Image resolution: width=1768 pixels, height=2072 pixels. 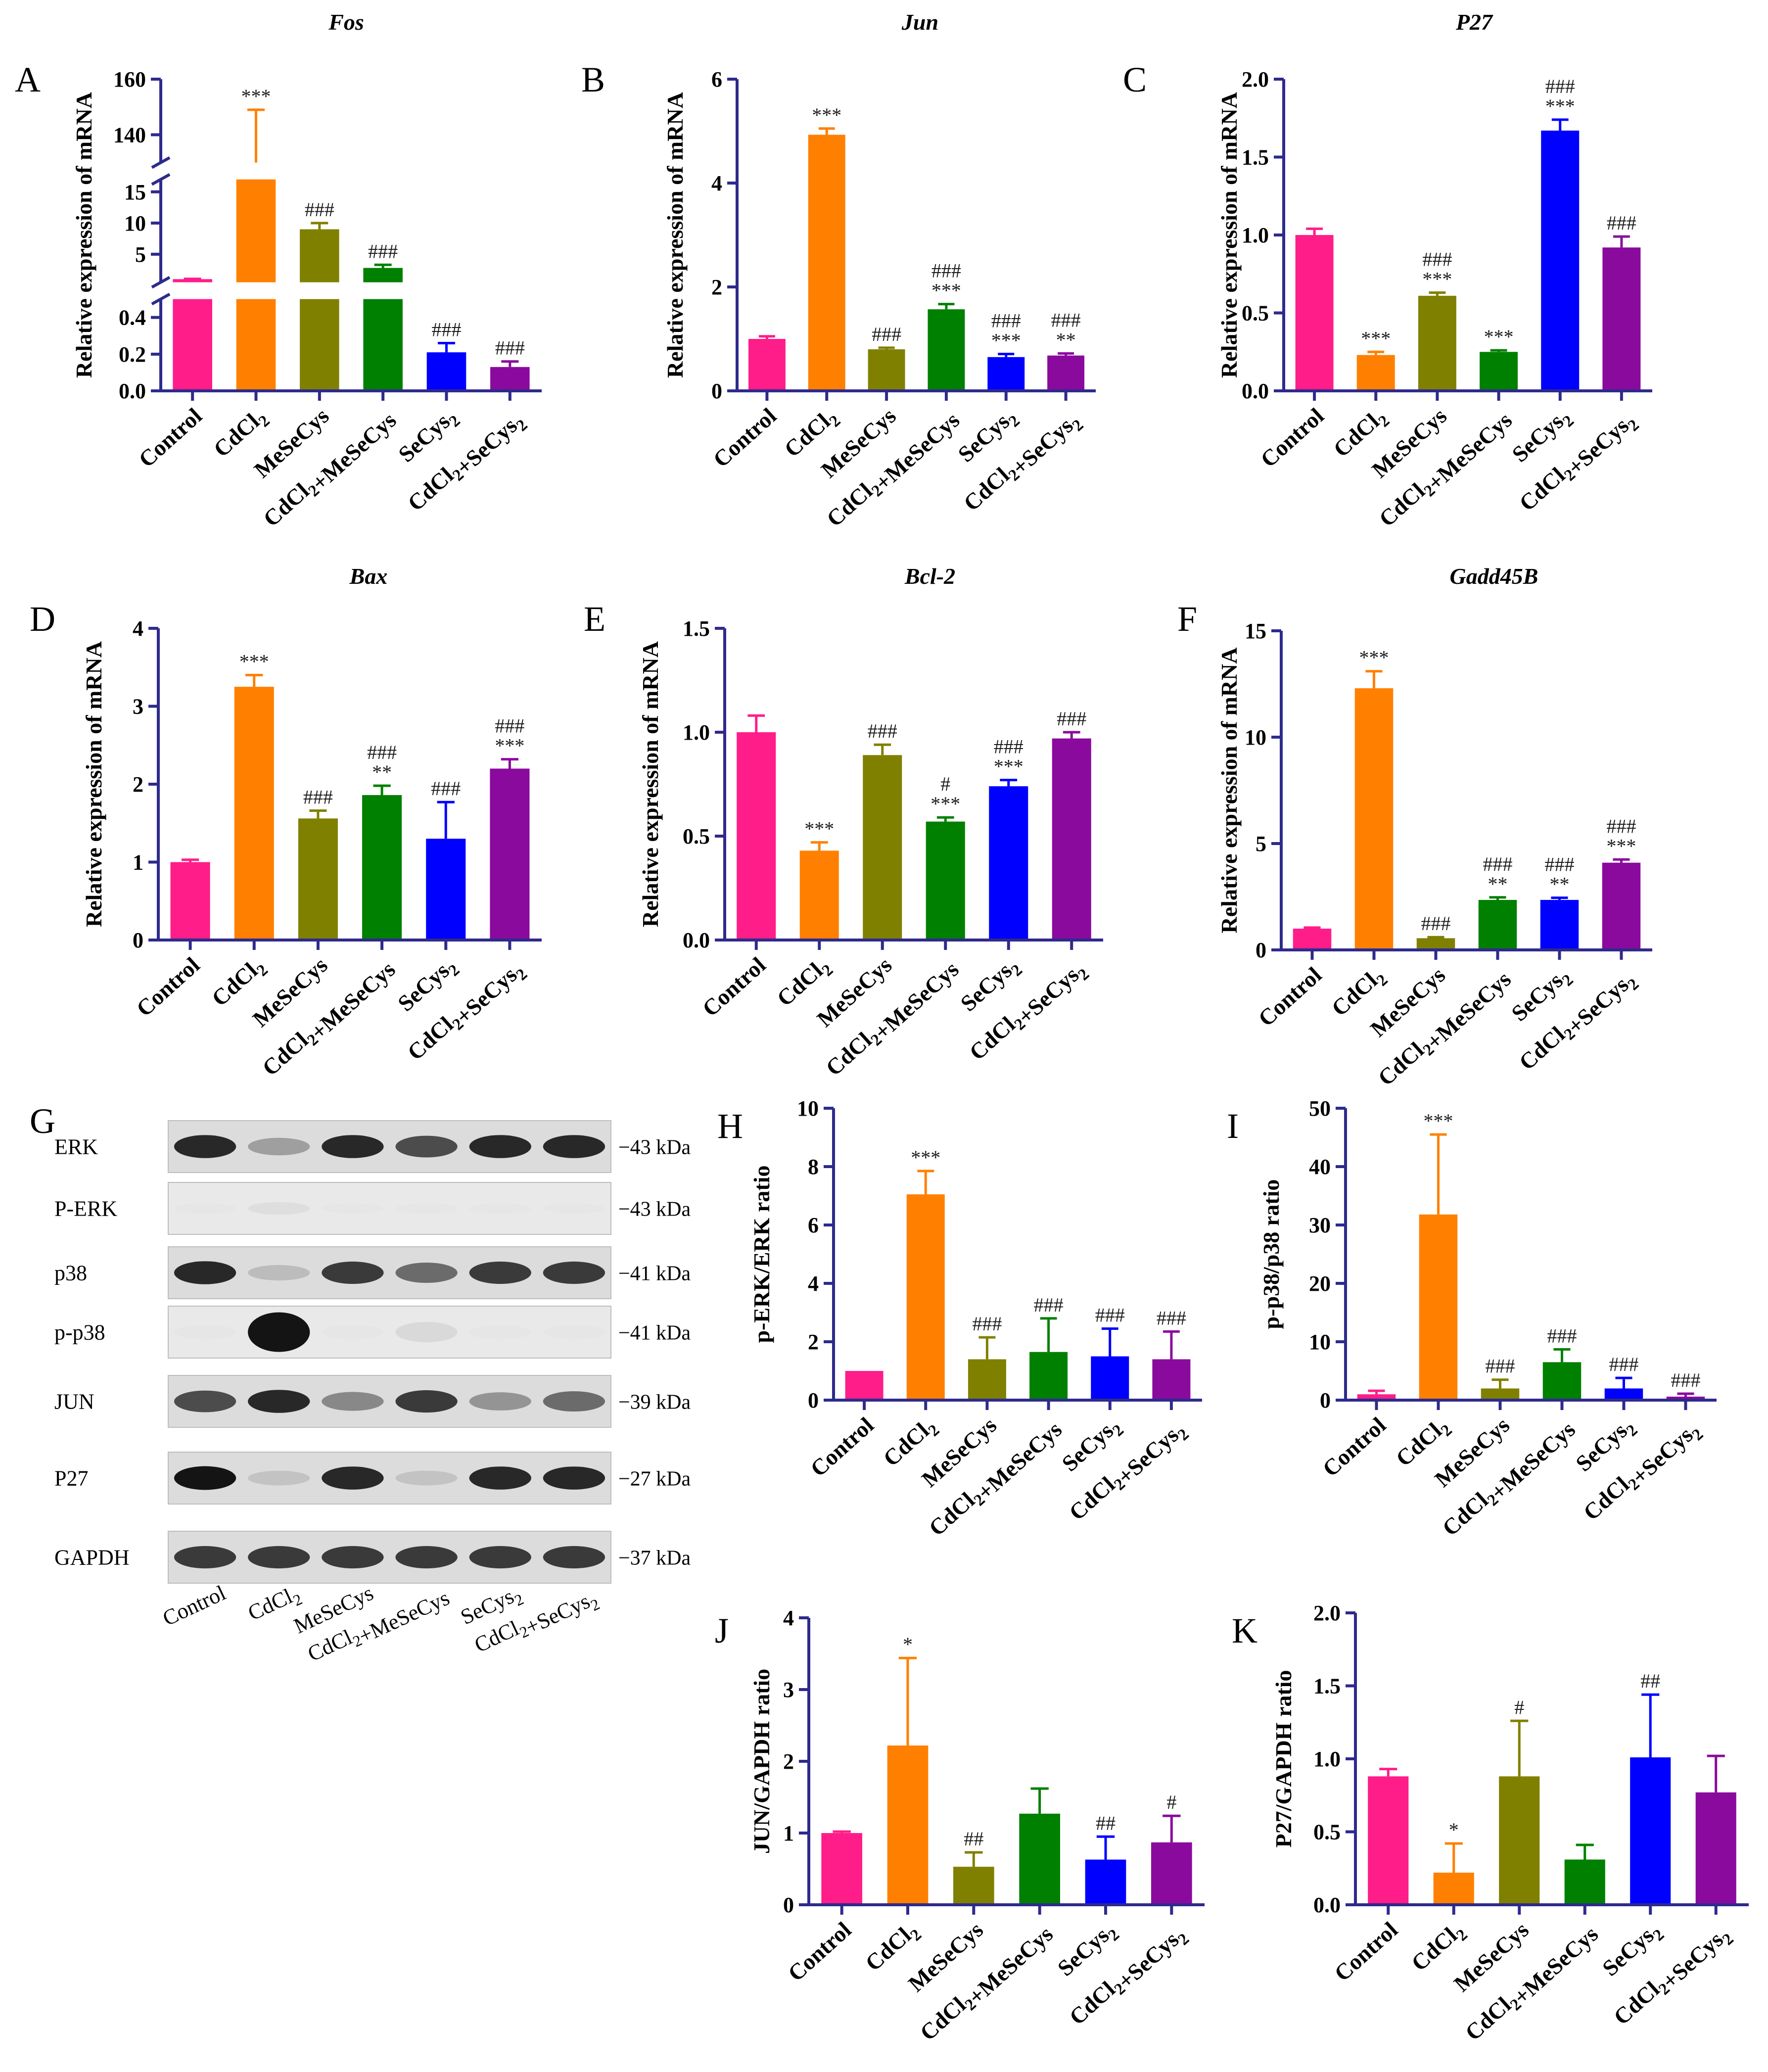 I want to click on significance-C-3: ***, so click(x=1499, y=337).